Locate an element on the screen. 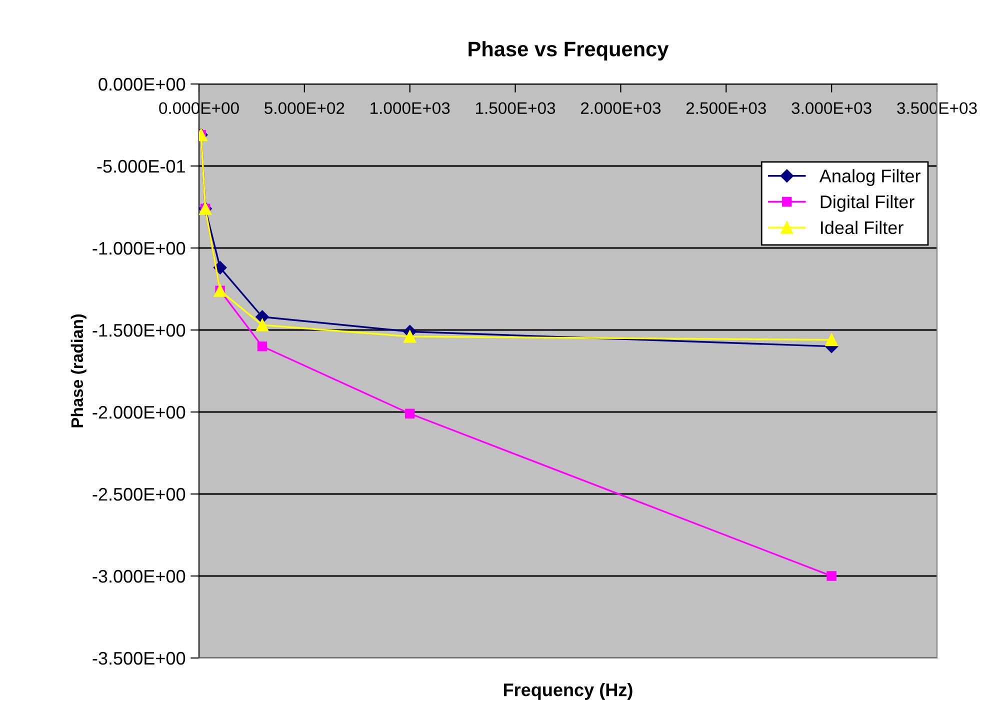 Image resolution: width=987 pixels, height=725 pixels. y-tick-label: -2.500E+00 is located at coordinates (139, 494).